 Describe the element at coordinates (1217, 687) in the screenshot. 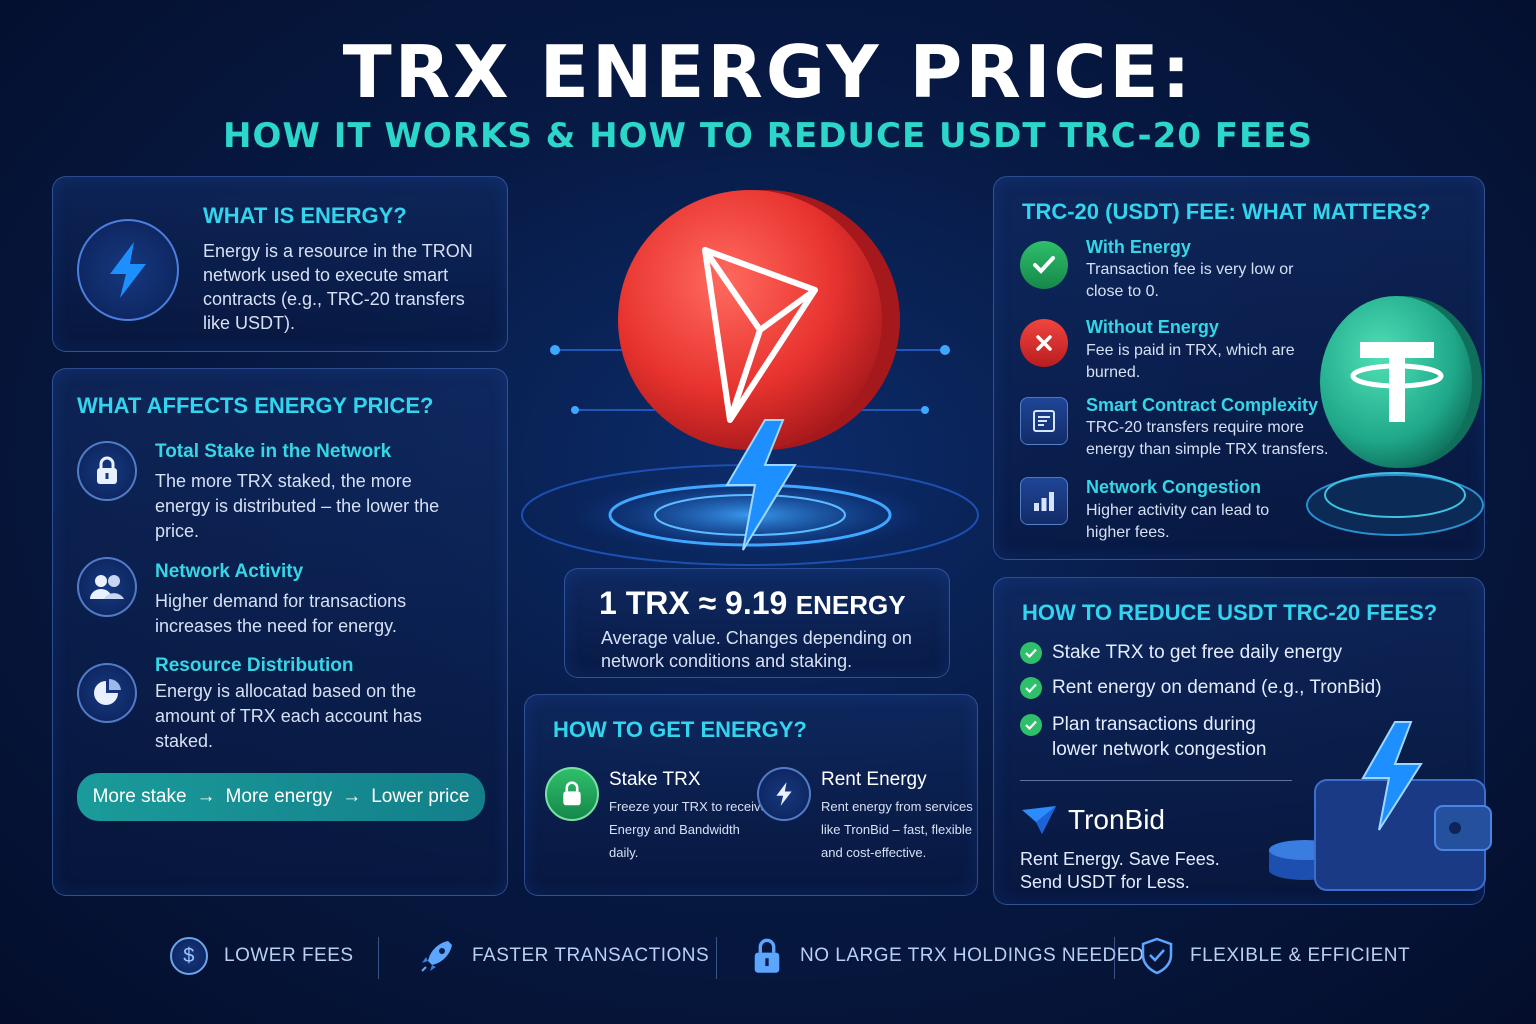

I see `reduce-item-text: Rent energy on demand (e.g., TronBid)` at that location.